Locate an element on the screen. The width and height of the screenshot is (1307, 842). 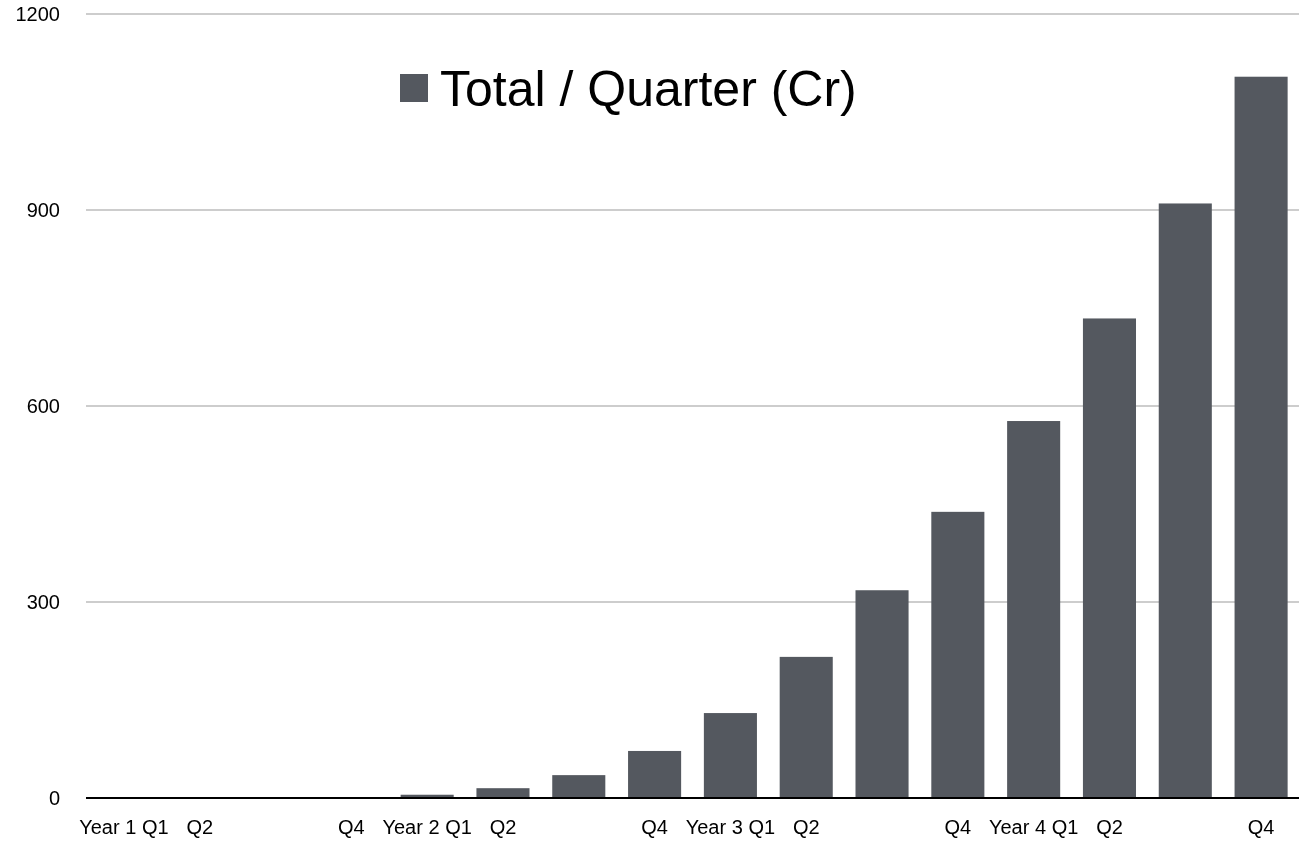
y-tick-label: 300 is located at coordinates (43, 602).